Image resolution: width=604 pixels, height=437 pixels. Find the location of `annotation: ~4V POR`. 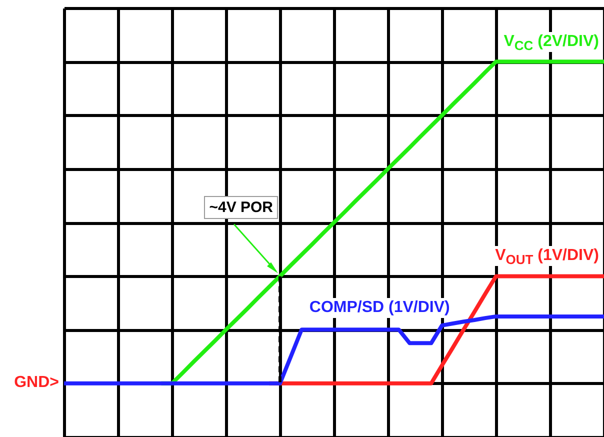

annotation: ~4V POR is located at coordinates (241, 208).